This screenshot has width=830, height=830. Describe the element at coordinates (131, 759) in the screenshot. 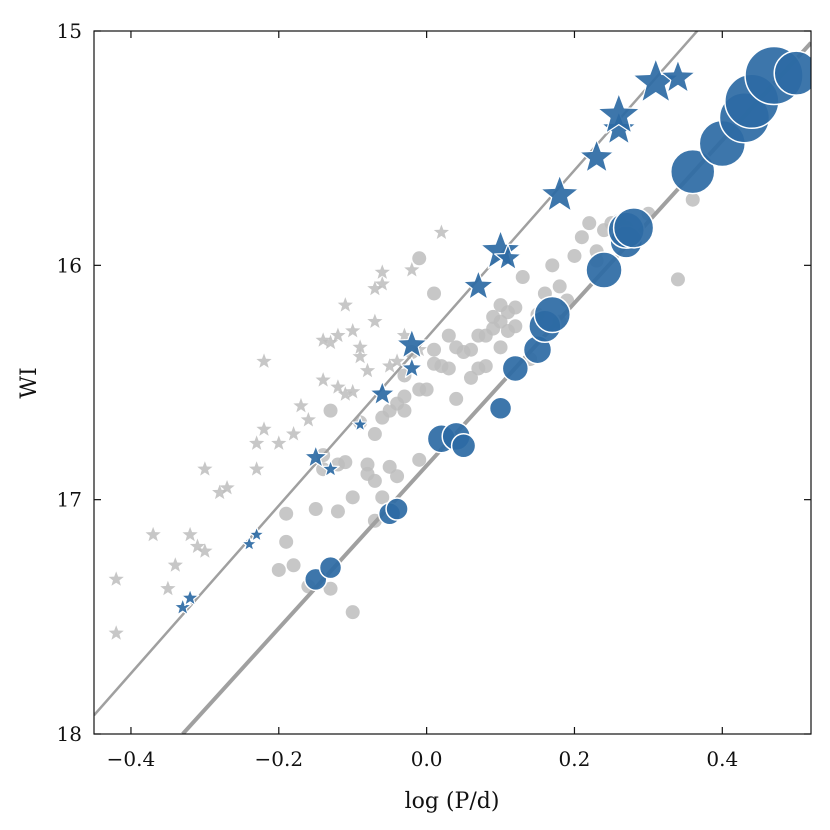

I see `x-tick-label: −0.4` at that location.